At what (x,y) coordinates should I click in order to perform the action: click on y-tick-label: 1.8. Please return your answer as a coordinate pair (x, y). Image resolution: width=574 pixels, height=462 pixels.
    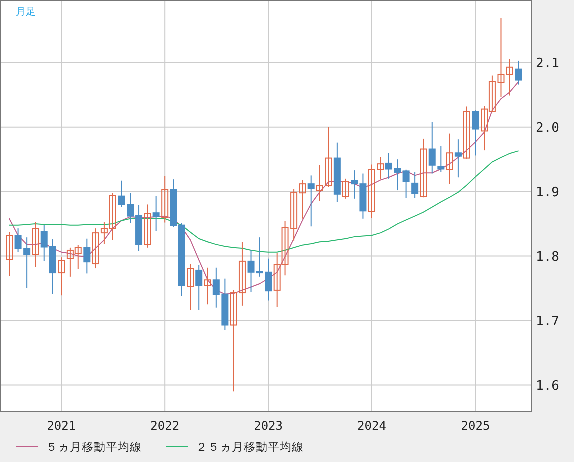
    Looking at the image, I should click on (548, 257).